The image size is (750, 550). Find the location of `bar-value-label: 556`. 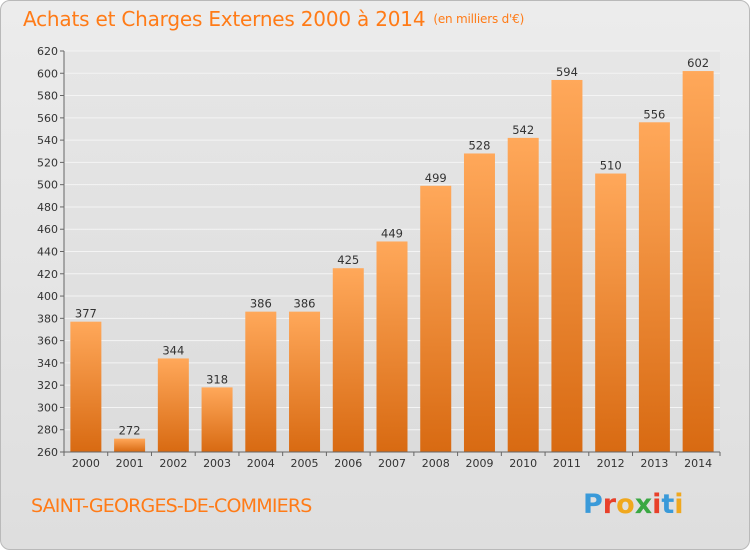

bar-value-label: 556 is located at coordinates (654, 114).